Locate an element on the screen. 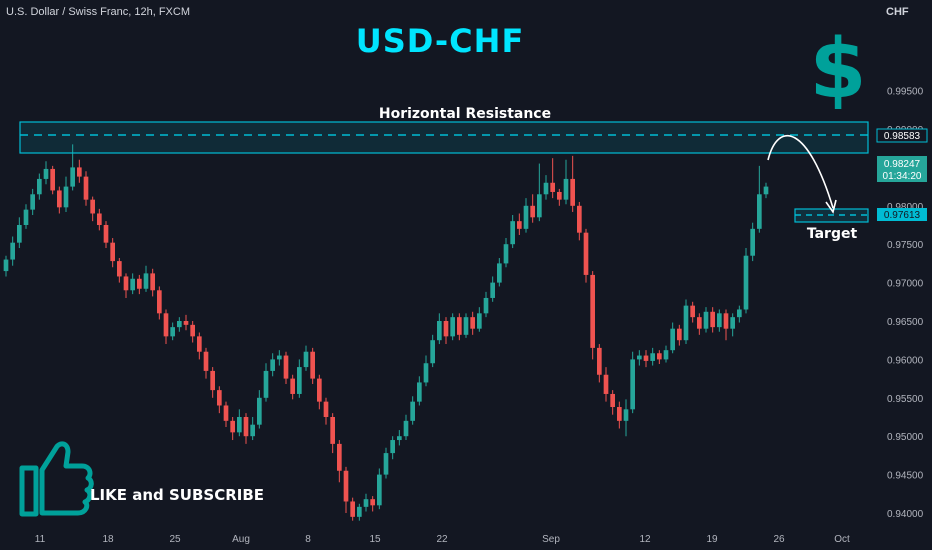  target-label: Target is located at coordinates (832, 234).